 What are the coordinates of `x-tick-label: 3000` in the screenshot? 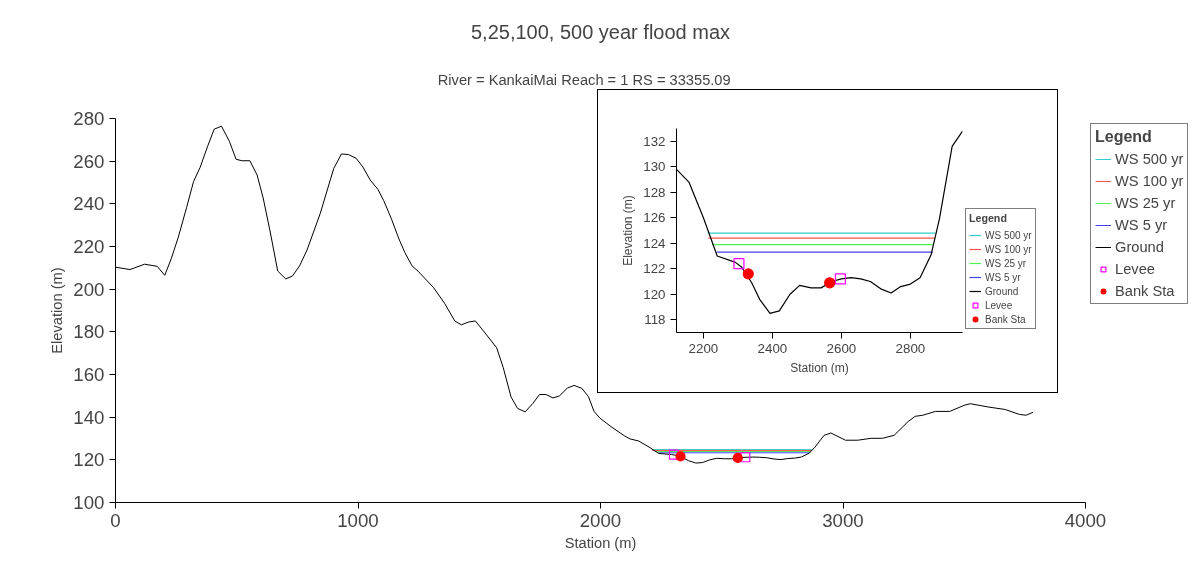 It's located at (843, 520).